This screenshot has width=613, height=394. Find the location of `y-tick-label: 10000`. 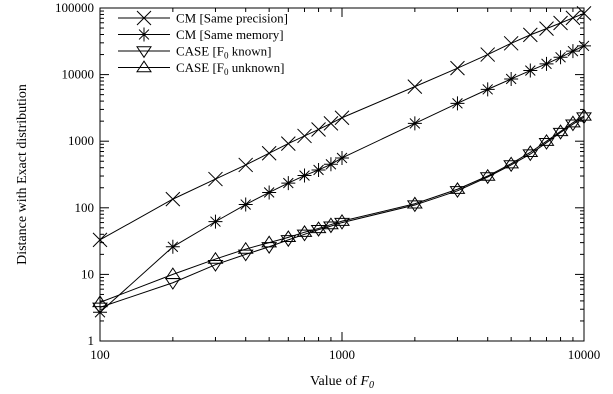

y-tick-label: 10000 is located at coordinates (78, 74).